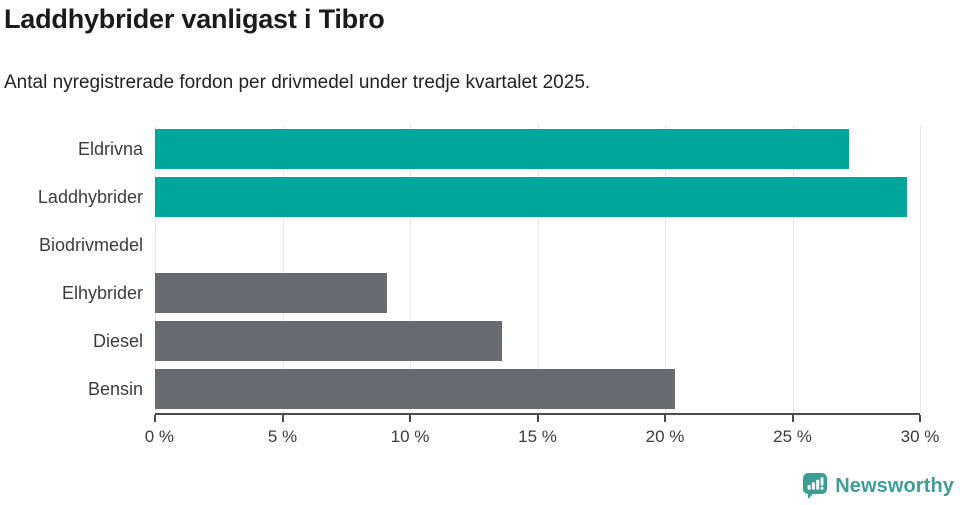  What do you see at coordinates (102, 292) in the screenshot?
I see `category-label: Elhybrider` at bounding box center [102, 292].